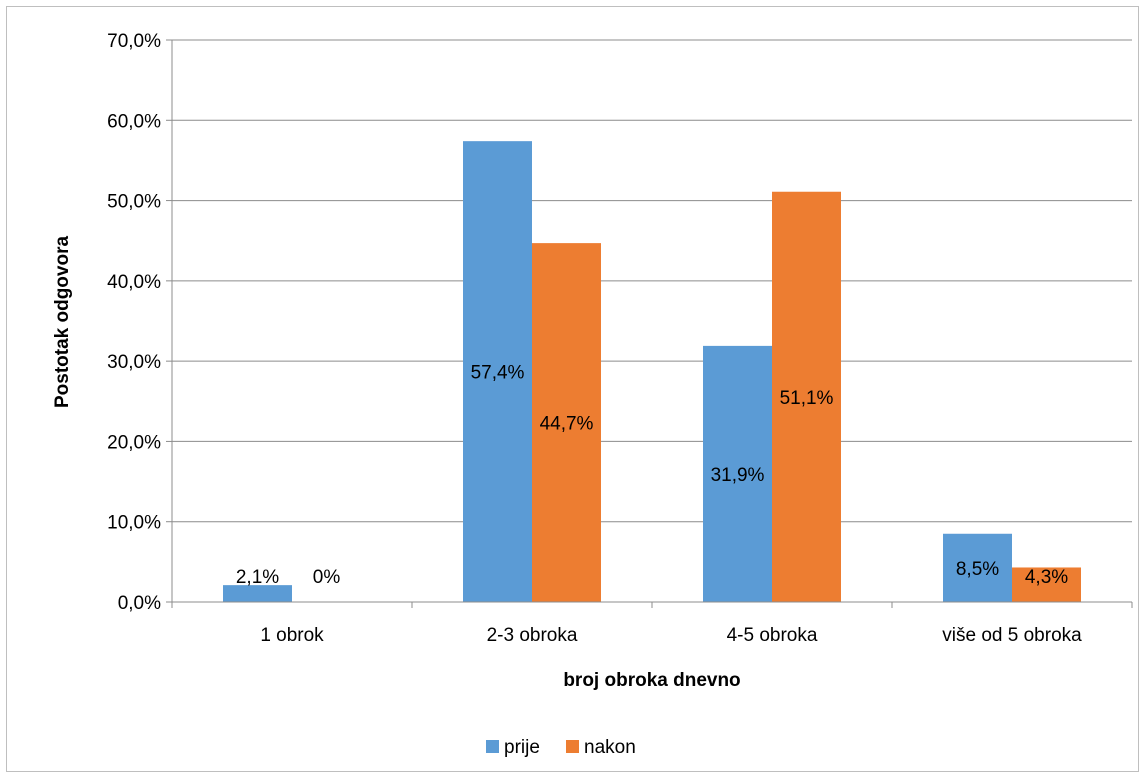 Image resolution: width=1148 pixels, height=782 pixels. Describe the element at coordinates (134, 202) in the screenshot. I see `y-tick-label: 50,0%` at that location.